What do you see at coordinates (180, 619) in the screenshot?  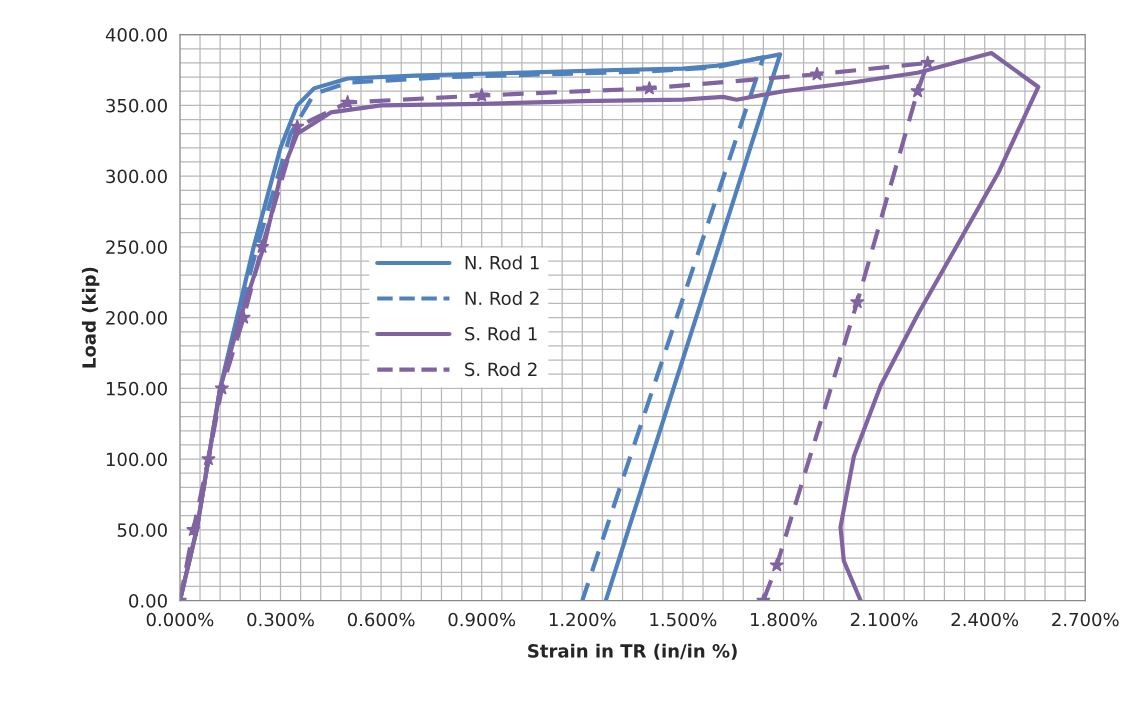 I see `x-tick-label: 0.000%` at bounding box center [180, 619].